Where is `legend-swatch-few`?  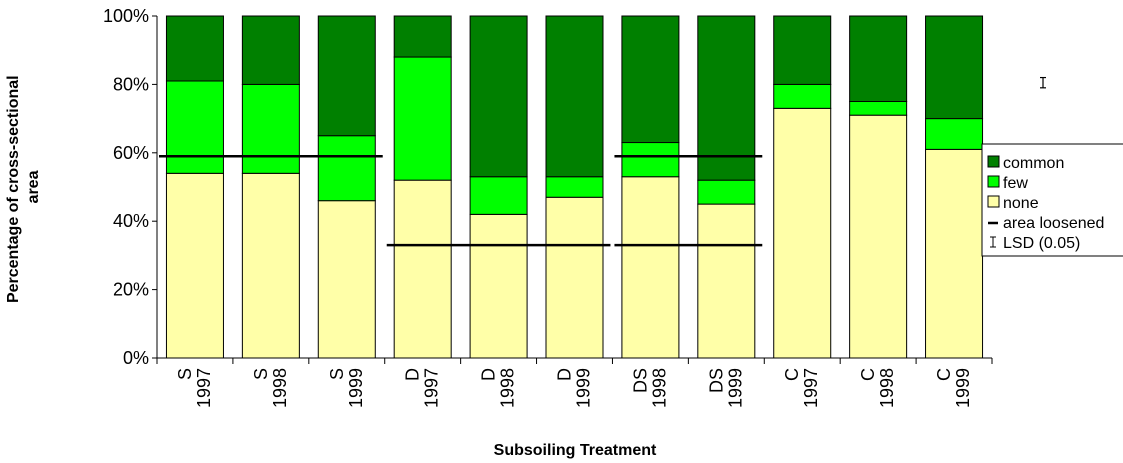 legend-swatch-few is located at coordinates (993, 181).